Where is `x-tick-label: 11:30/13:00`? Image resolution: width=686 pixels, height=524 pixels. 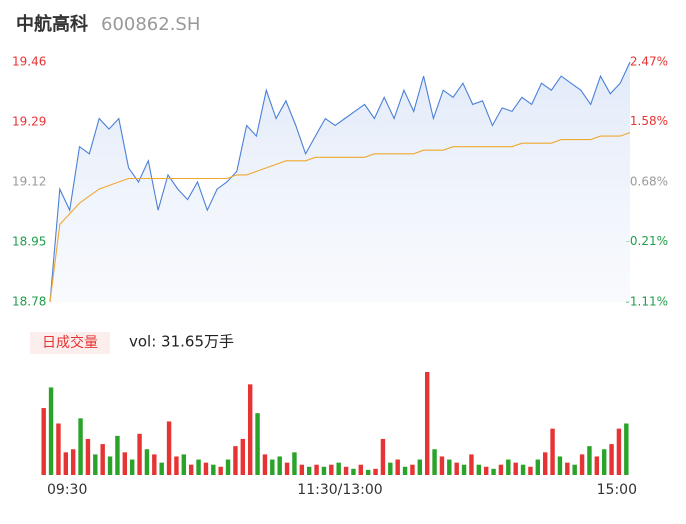
x-tick-label: 11:30/13:00 is located at coordinates (339, 490).